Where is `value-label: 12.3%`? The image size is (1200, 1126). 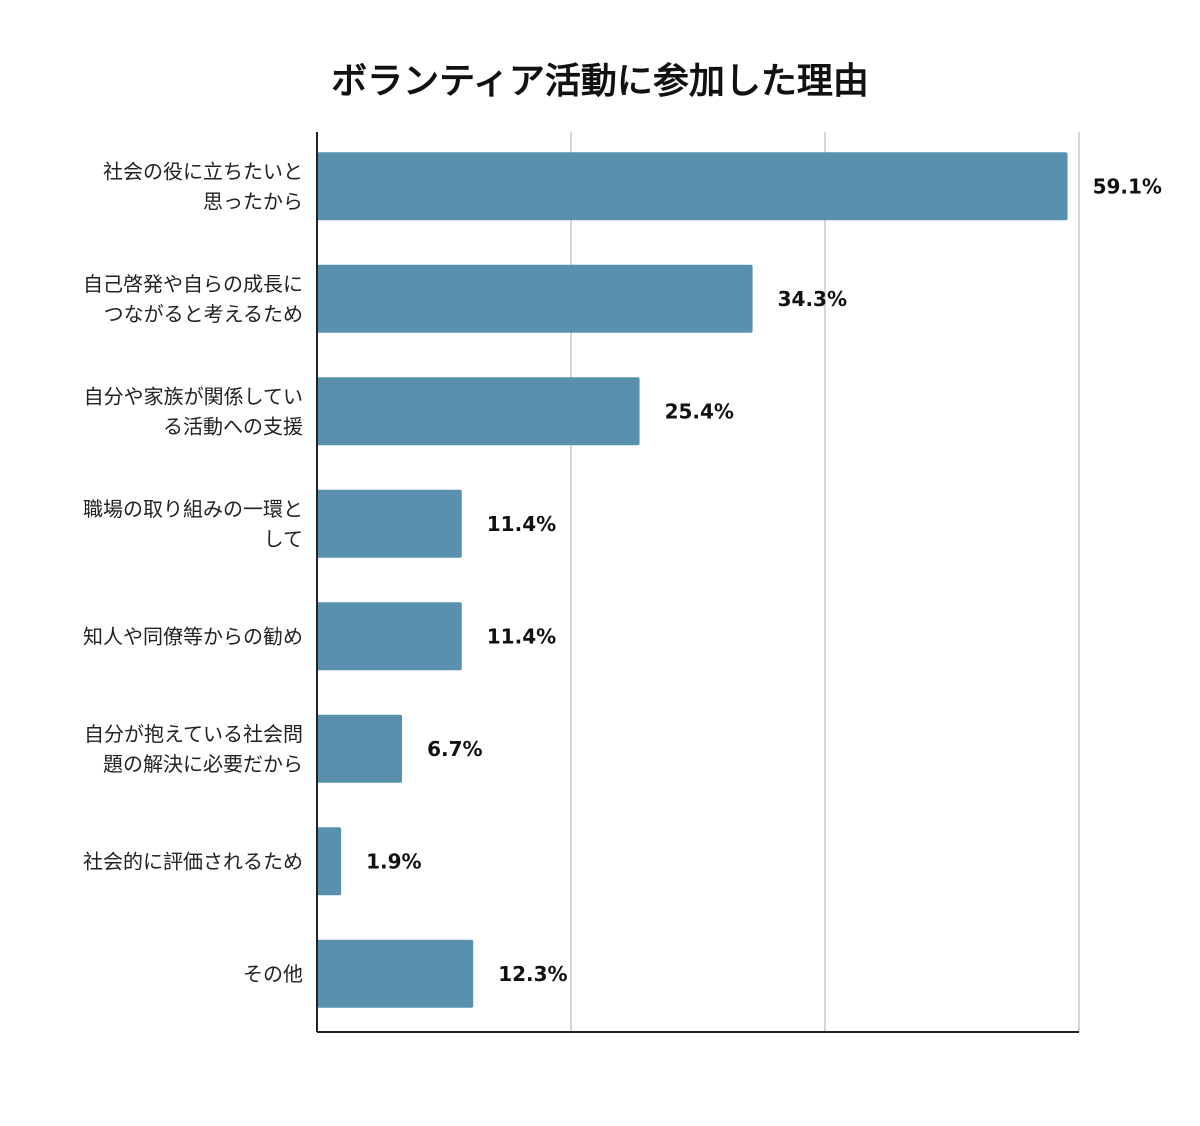
value-label: 12.3% is located at coordinates (532, 974).